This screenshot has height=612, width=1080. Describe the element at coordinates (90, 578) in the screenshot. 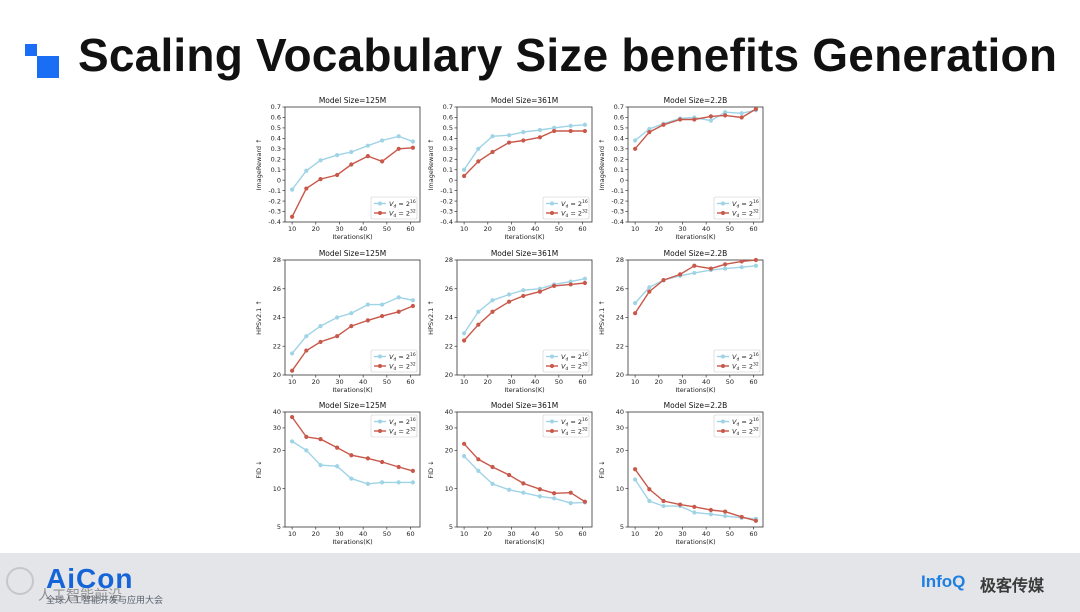

I see `aicon-logo: AiCon` at that location.